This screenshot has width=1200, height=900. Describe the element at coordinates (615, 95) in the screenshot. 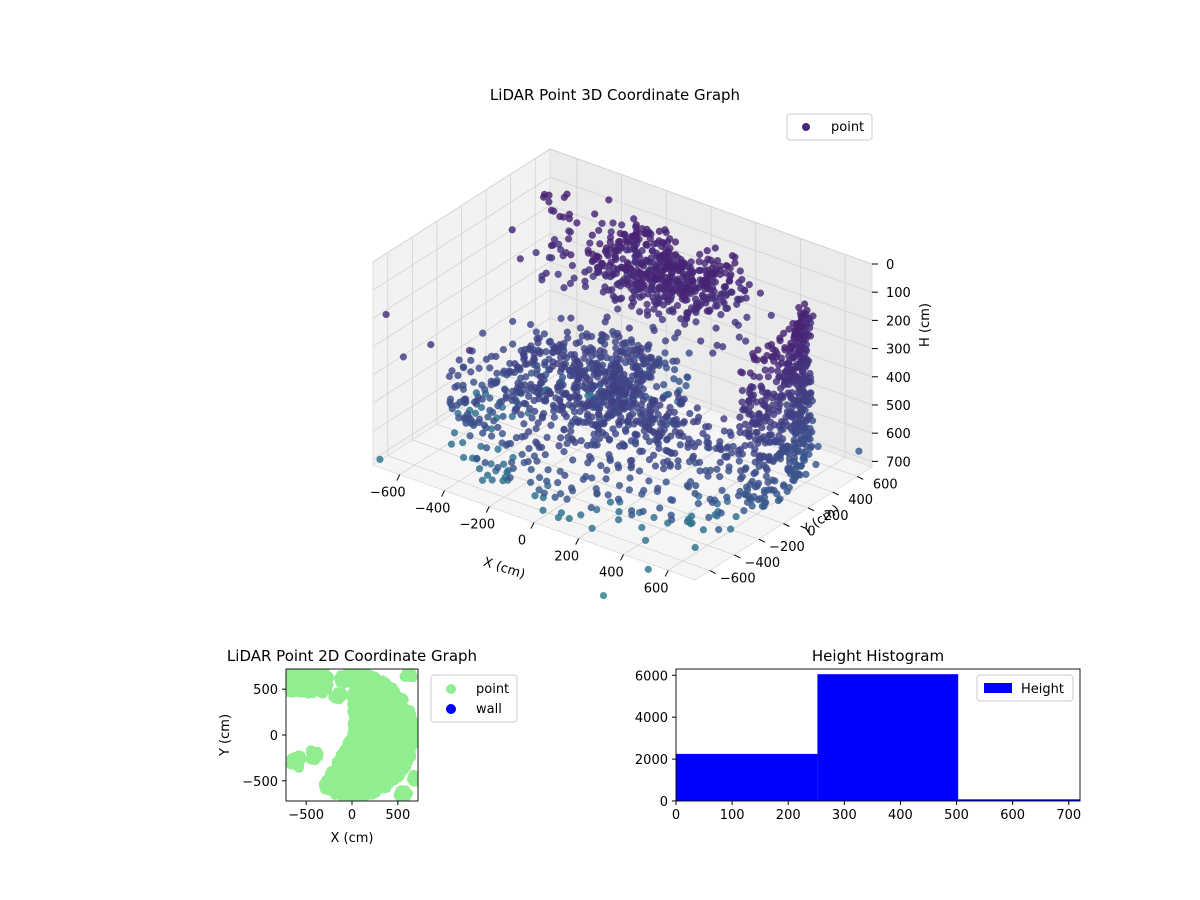

I see `chart-3d-title: LiDAR Point 3D Coordinate Graph` at that location.